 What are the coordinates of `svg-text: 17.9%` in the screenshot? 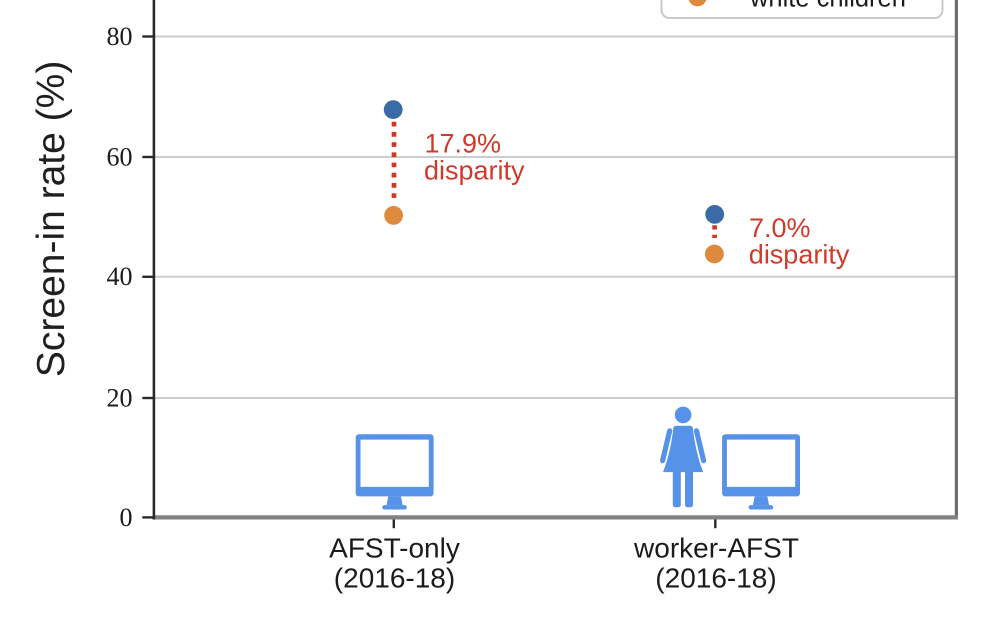 It's located at (463, 143).